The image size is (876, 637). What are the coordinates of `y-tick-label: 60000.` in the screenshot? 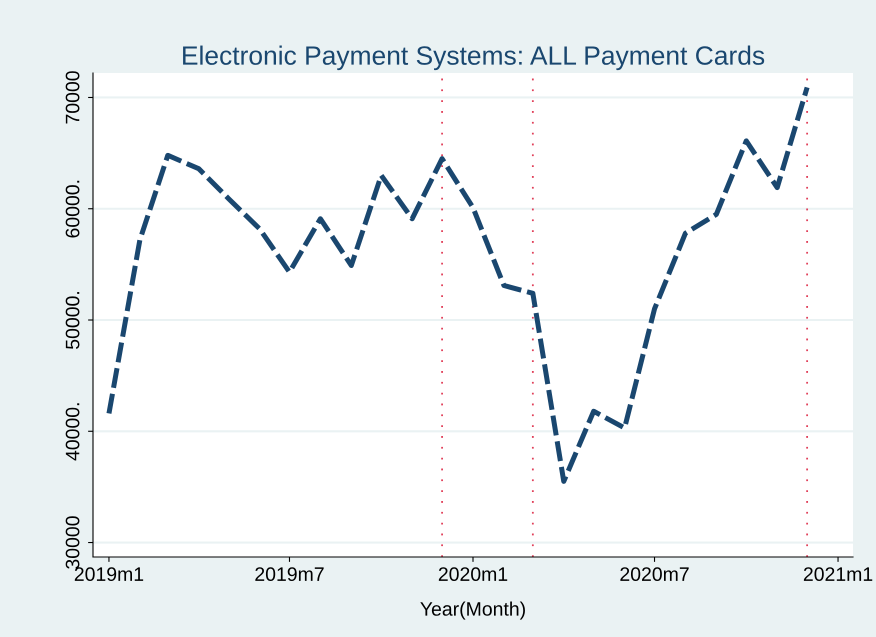 It's located at (73, 209).